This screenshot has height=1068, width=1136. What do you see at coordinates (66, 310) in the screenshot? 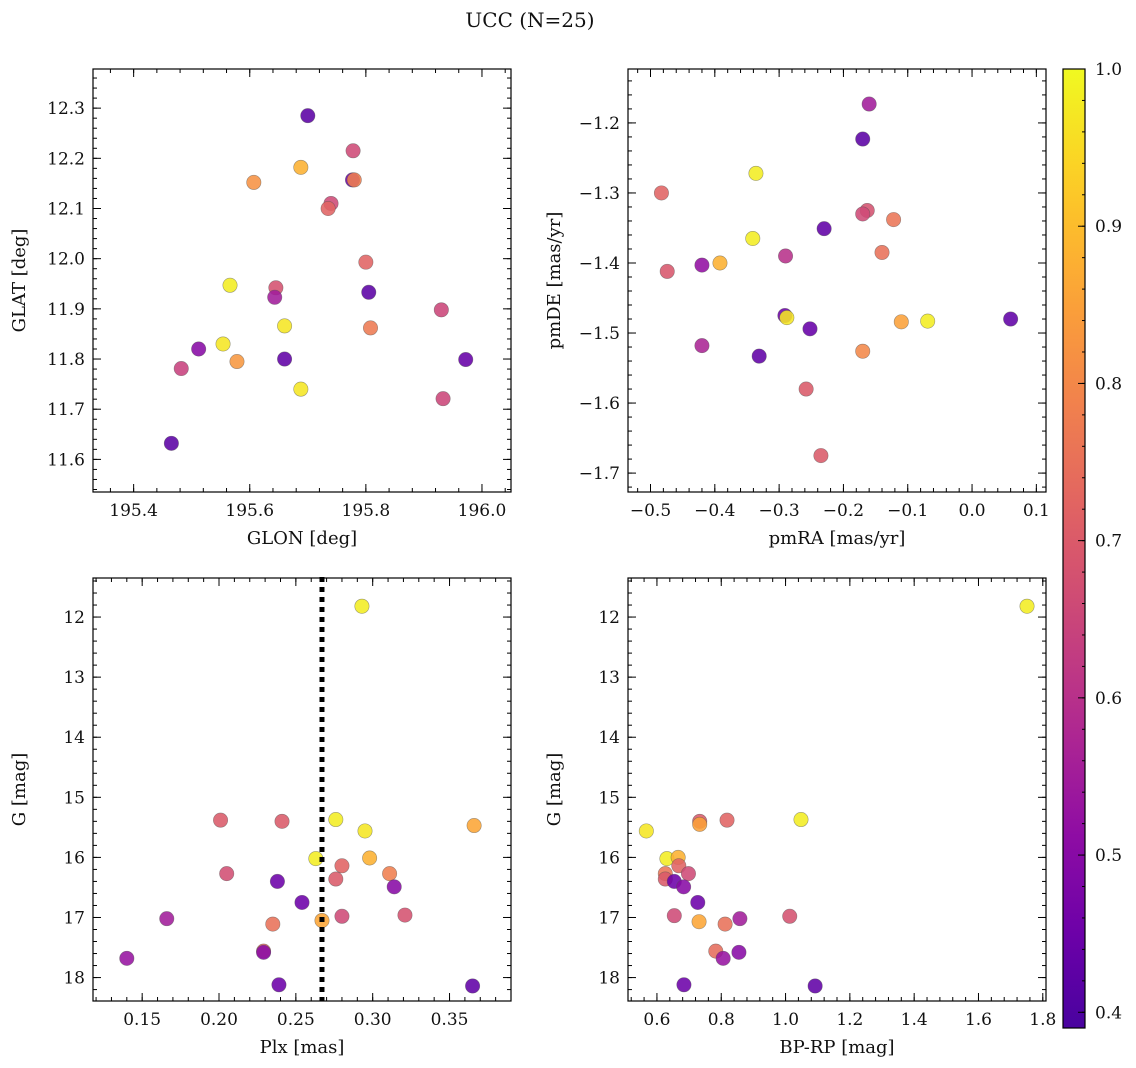
I see `y-tick-label: 11.9` at bounding box center [66, 310].